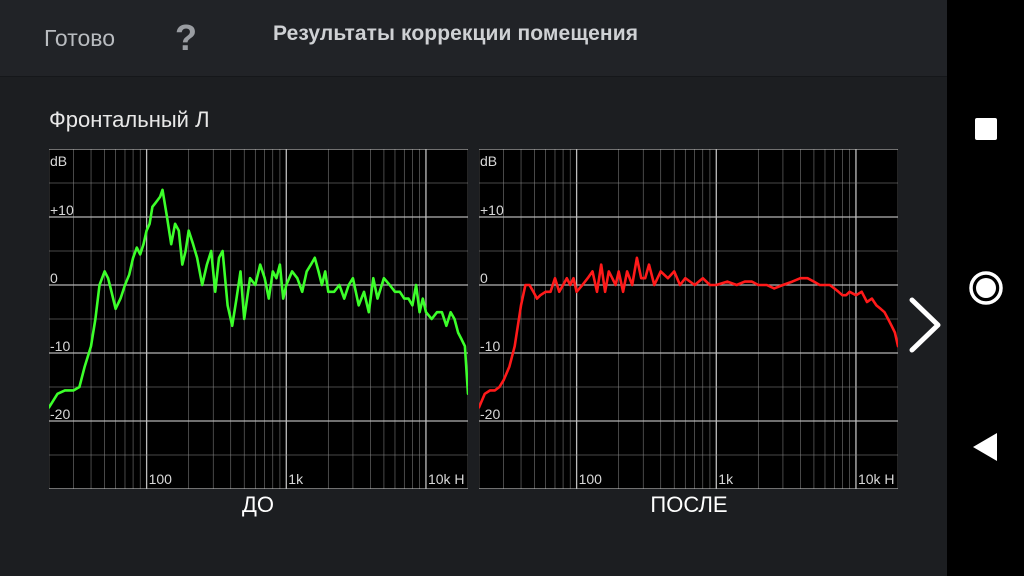 The image size is (1024, 576). I want to click on done-button: Готово, so click(79, 38).